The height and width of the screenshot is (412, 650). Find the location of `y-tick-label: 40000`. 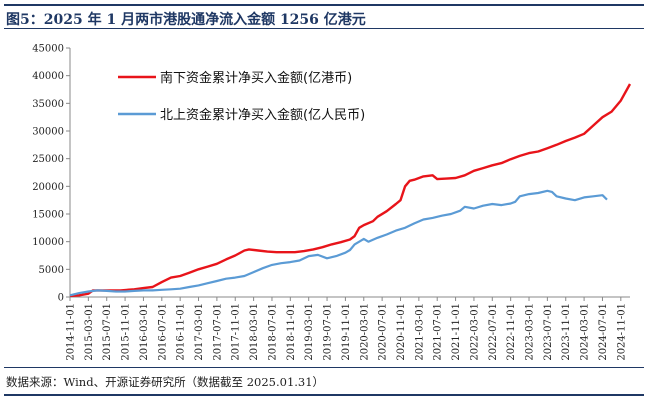

y-tick-label: 40000 is located at coordinates (48, 76).